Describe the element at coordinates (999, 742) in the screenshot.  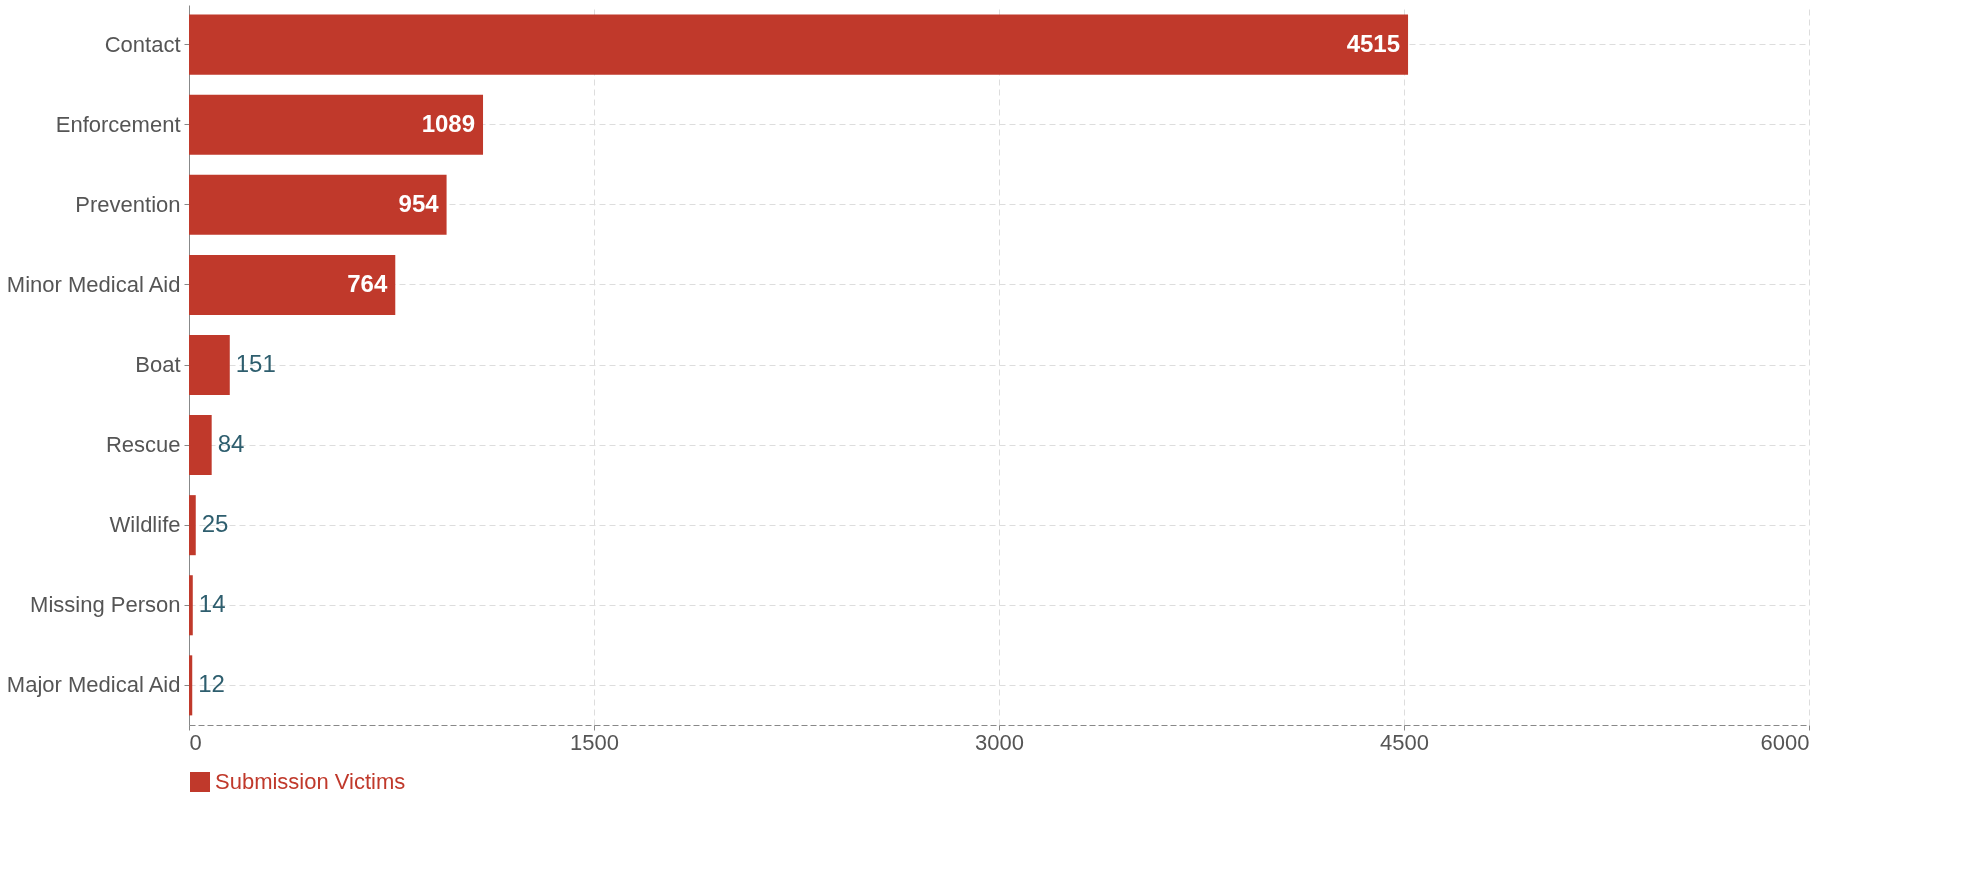
I see `x-tick-label: 3000` at that location.